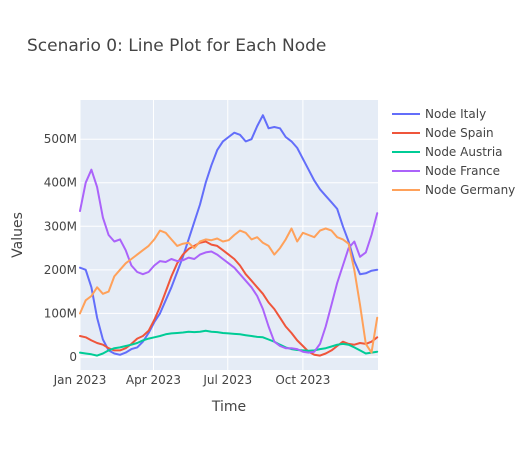 This screenshot has width=532, height=450. Describe the element at coordinates (227, 380) in the screenshot. I see `x-tick-label: Jul 2023` at that location.